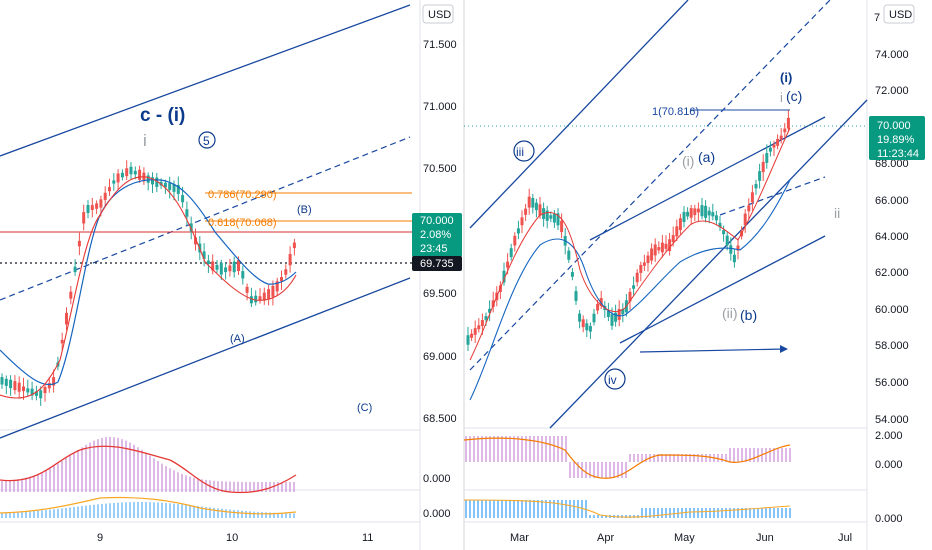  I want to click on left-price-tick: 69.500, so click(440, 294).